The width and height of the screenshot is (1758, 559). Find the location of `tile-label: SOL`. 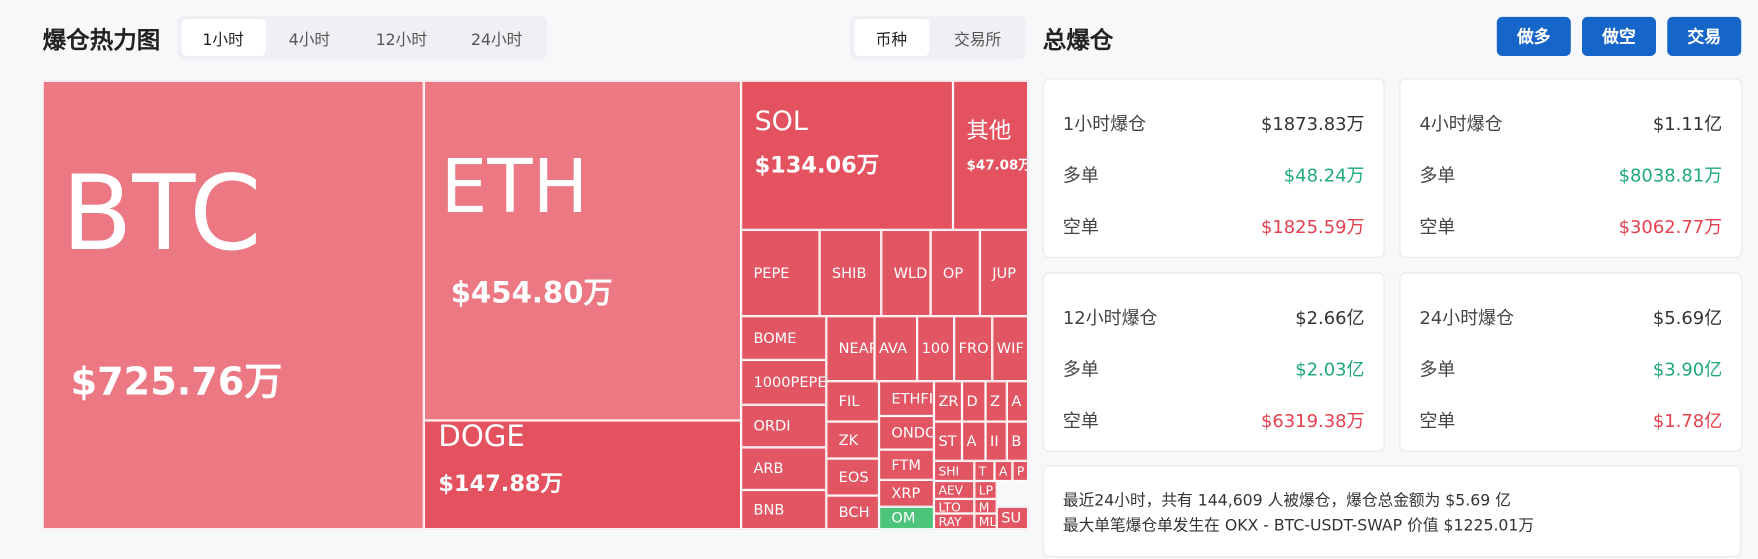

tile-label: SOL is located at coordinates (781, 120).